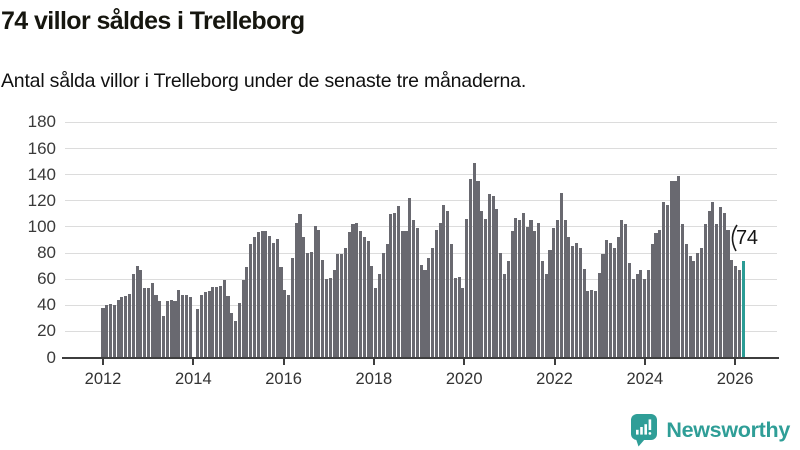  Describe the element at coordinates (283, 379) in the screenshot. I see `x-axis-tick-label: 2016` at that location.